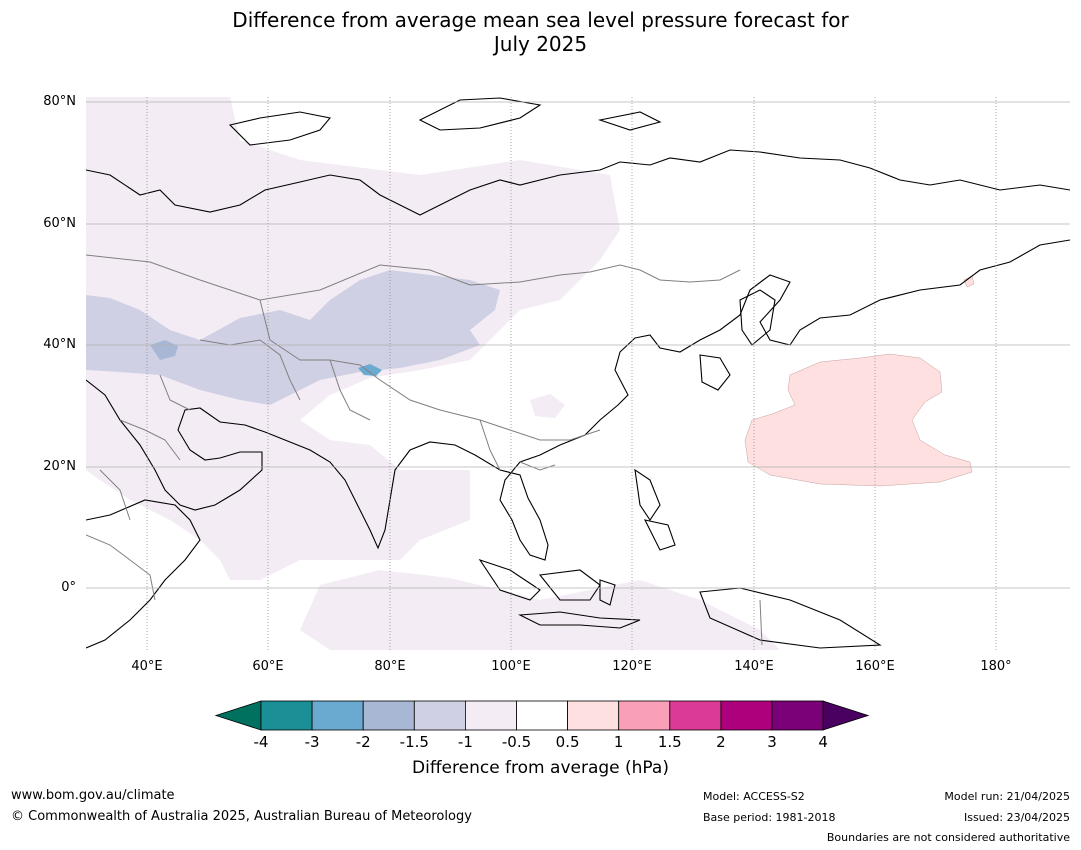 The height and width of the screenshot is (850, 1081). What do you see at coordinates (858, 420) in the screenshot?
I see `anomaly-region-weak-high` at bounding box center [858, 420].